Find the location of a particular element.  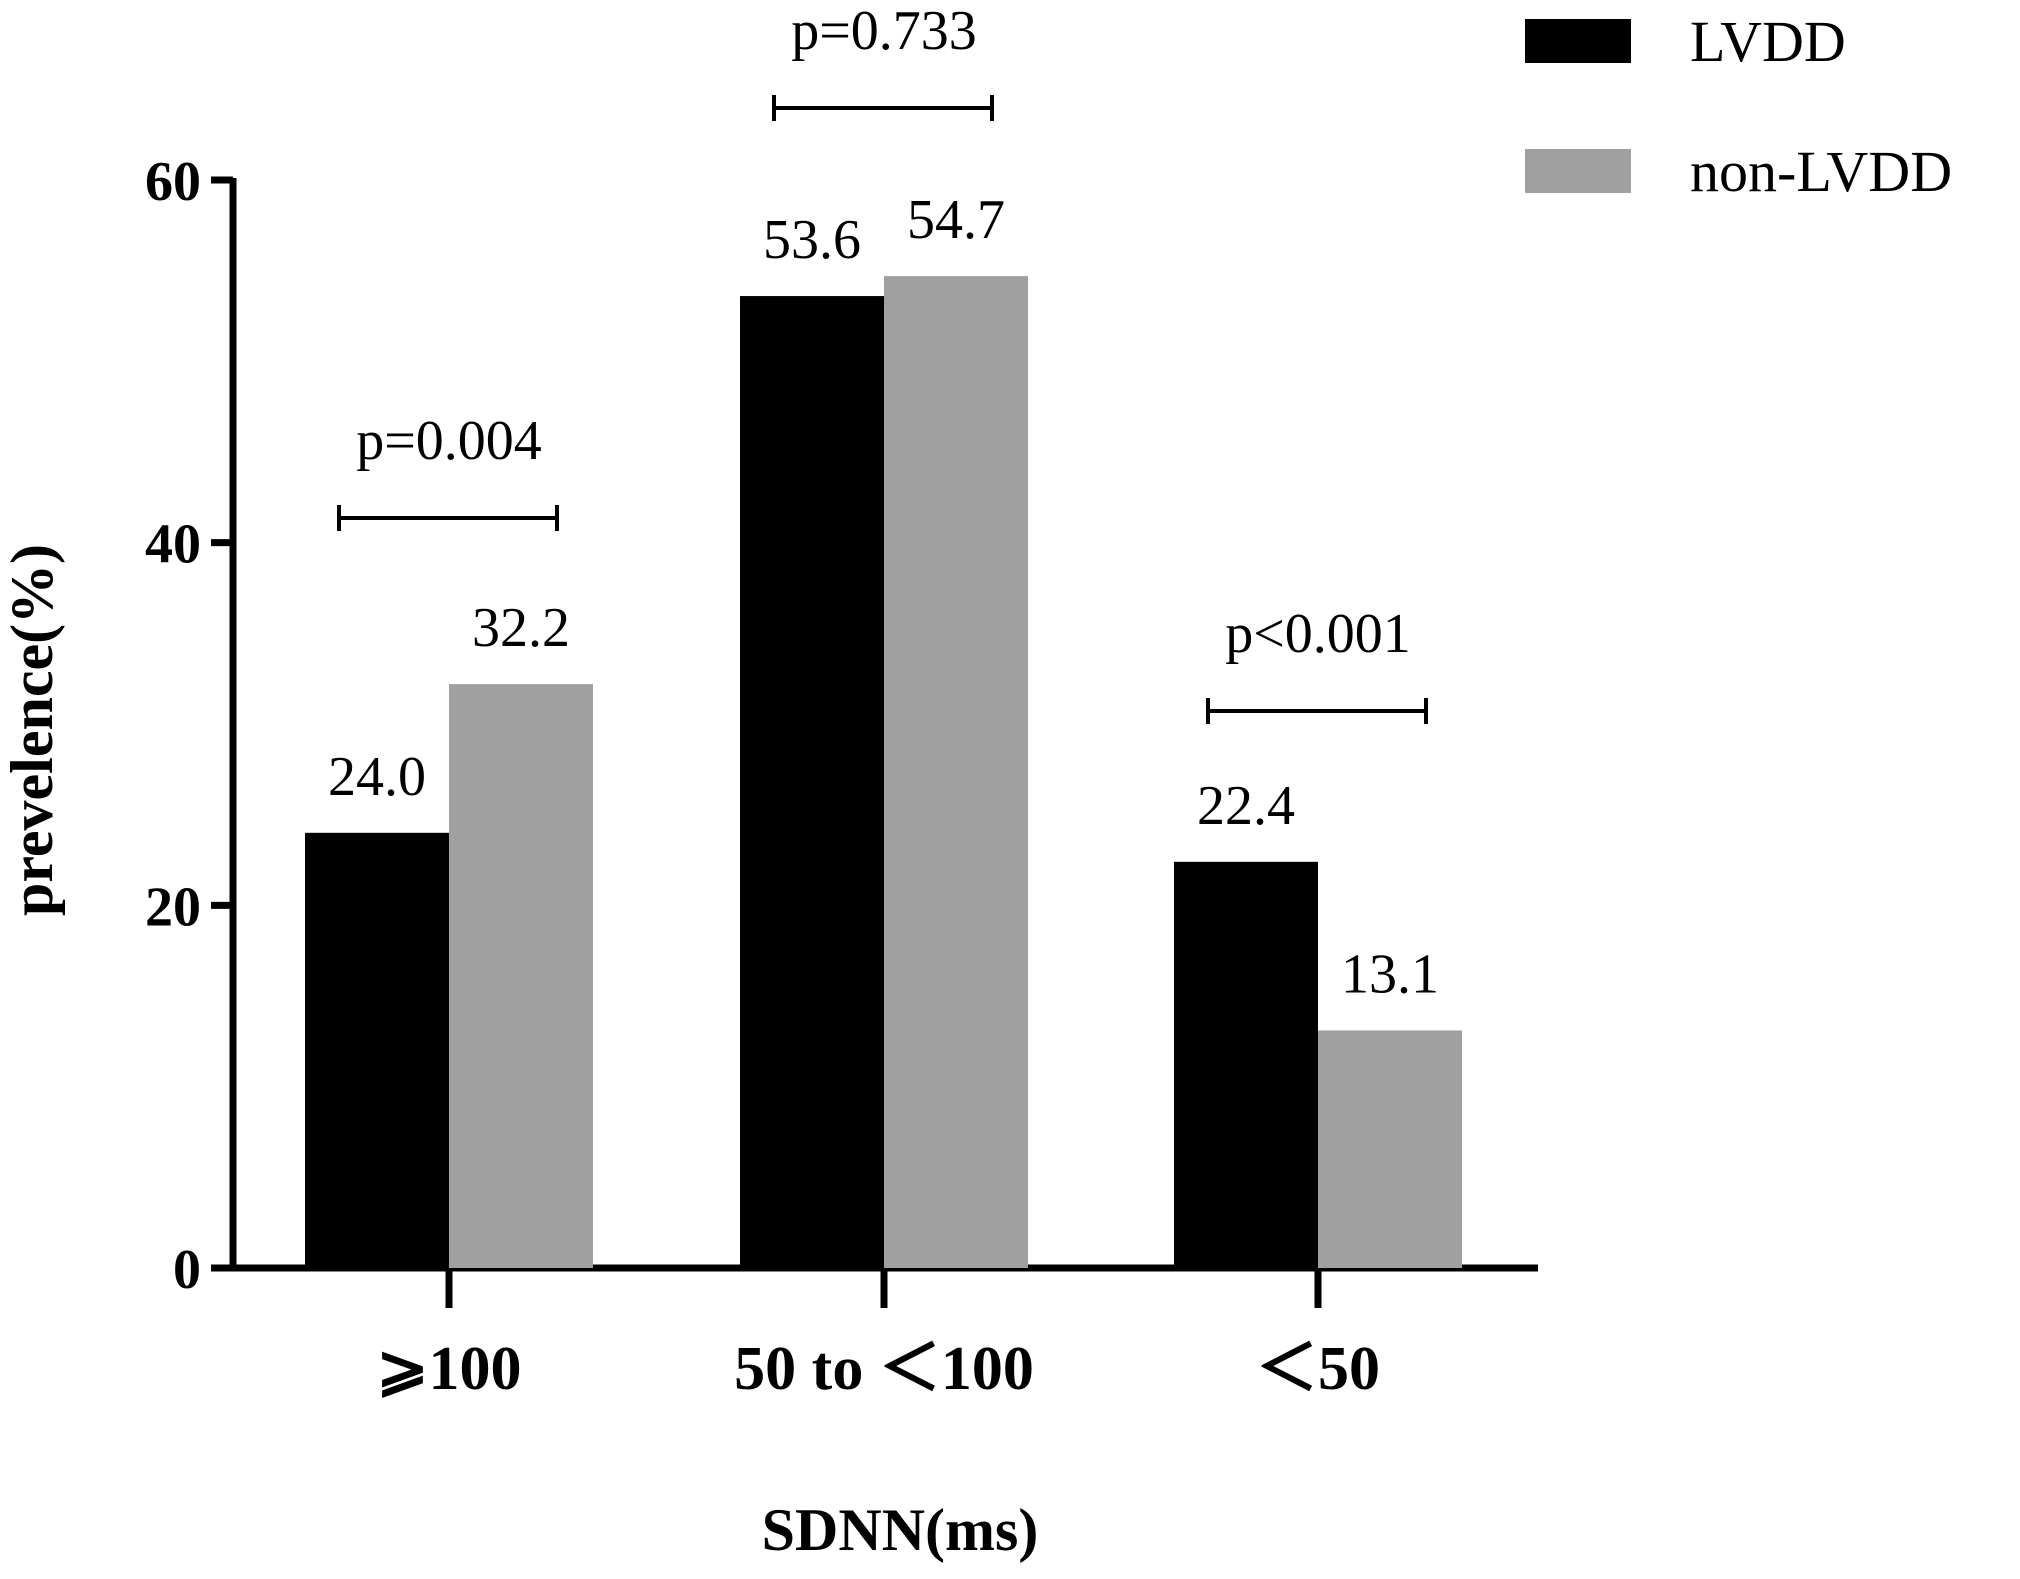

x-tick-label: ⩾100 is located at coordinates (449, 1369).